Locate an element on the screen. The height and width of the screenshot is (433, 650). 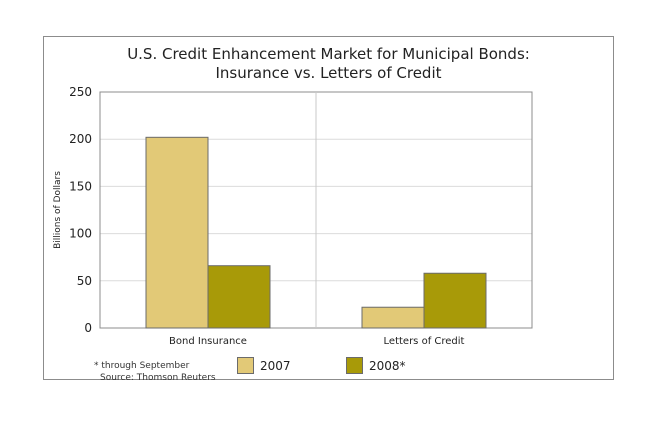
legend-label-2008: 2008* is located at coordinates (387, 366).